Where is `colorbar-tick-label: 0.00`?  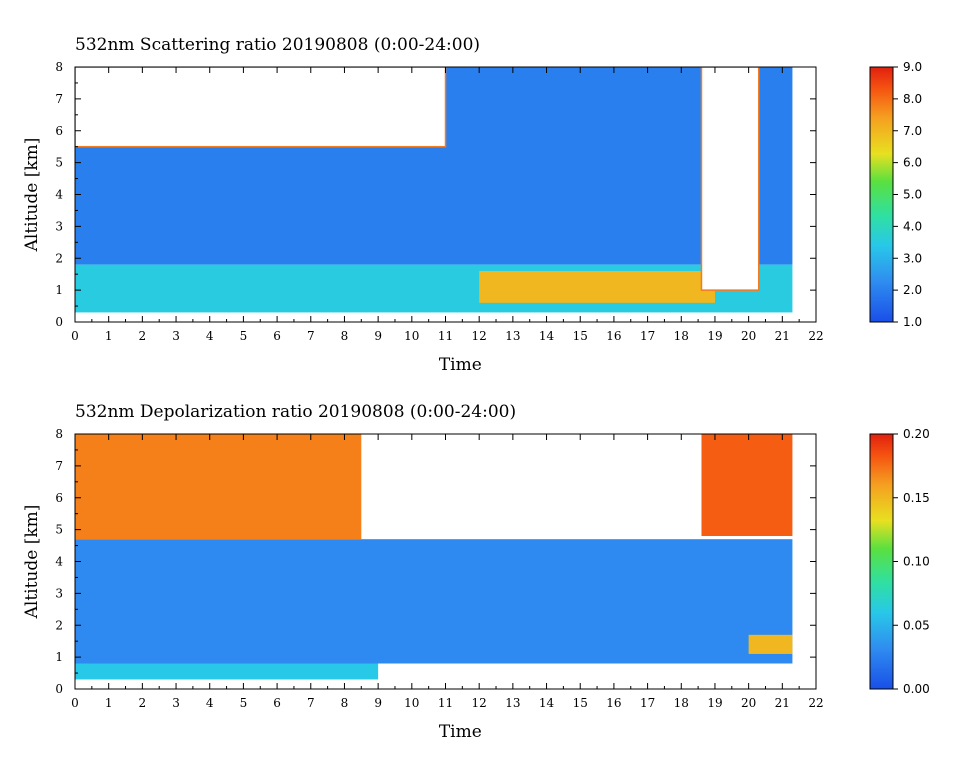
colorbar-tick-label: 0.00 is located at coordinates (916, 689).